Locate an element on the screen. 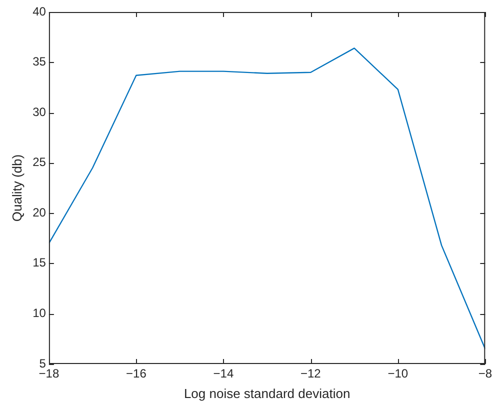 This screenshot has width=495, height=410. y-tick-label: 10 is located at coordinates (39, 313).